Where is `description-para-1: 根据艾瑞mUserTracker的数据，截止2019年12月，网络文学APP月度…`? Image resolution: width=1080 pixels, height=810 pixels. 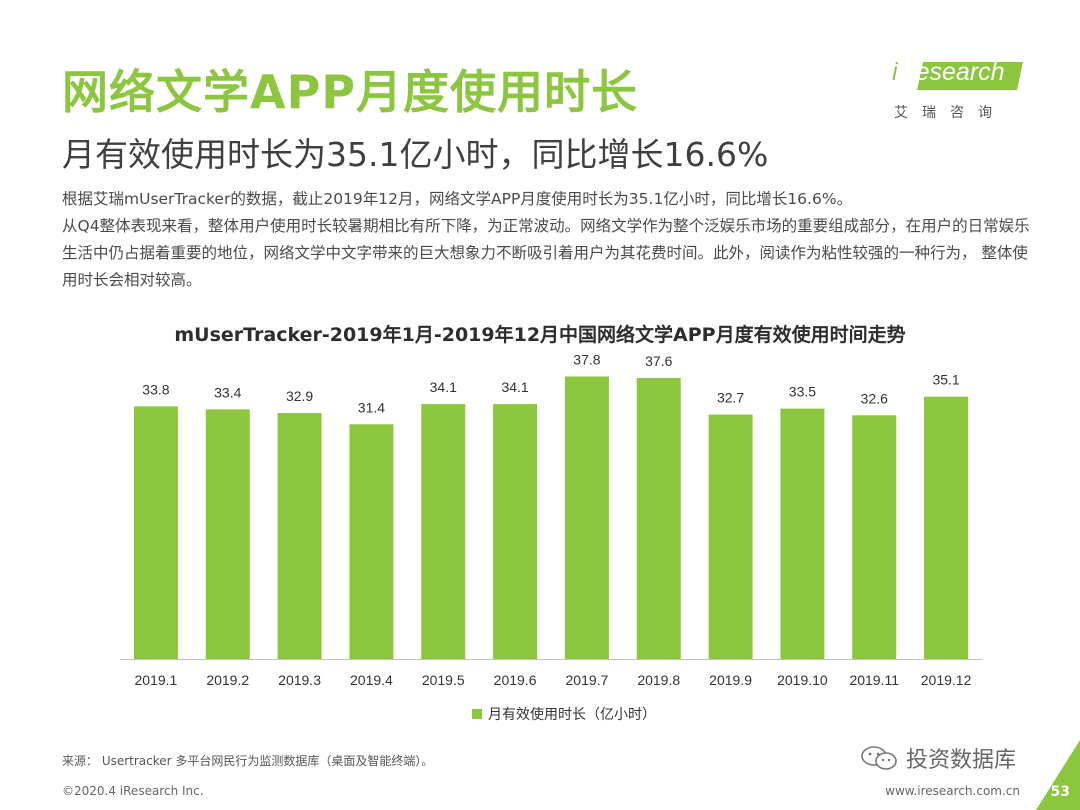
description-para-1: 根据艾瑞mUserTracker的数据，截止2019年12月，网络文学APP月度… is located at coordinates (457, 199).